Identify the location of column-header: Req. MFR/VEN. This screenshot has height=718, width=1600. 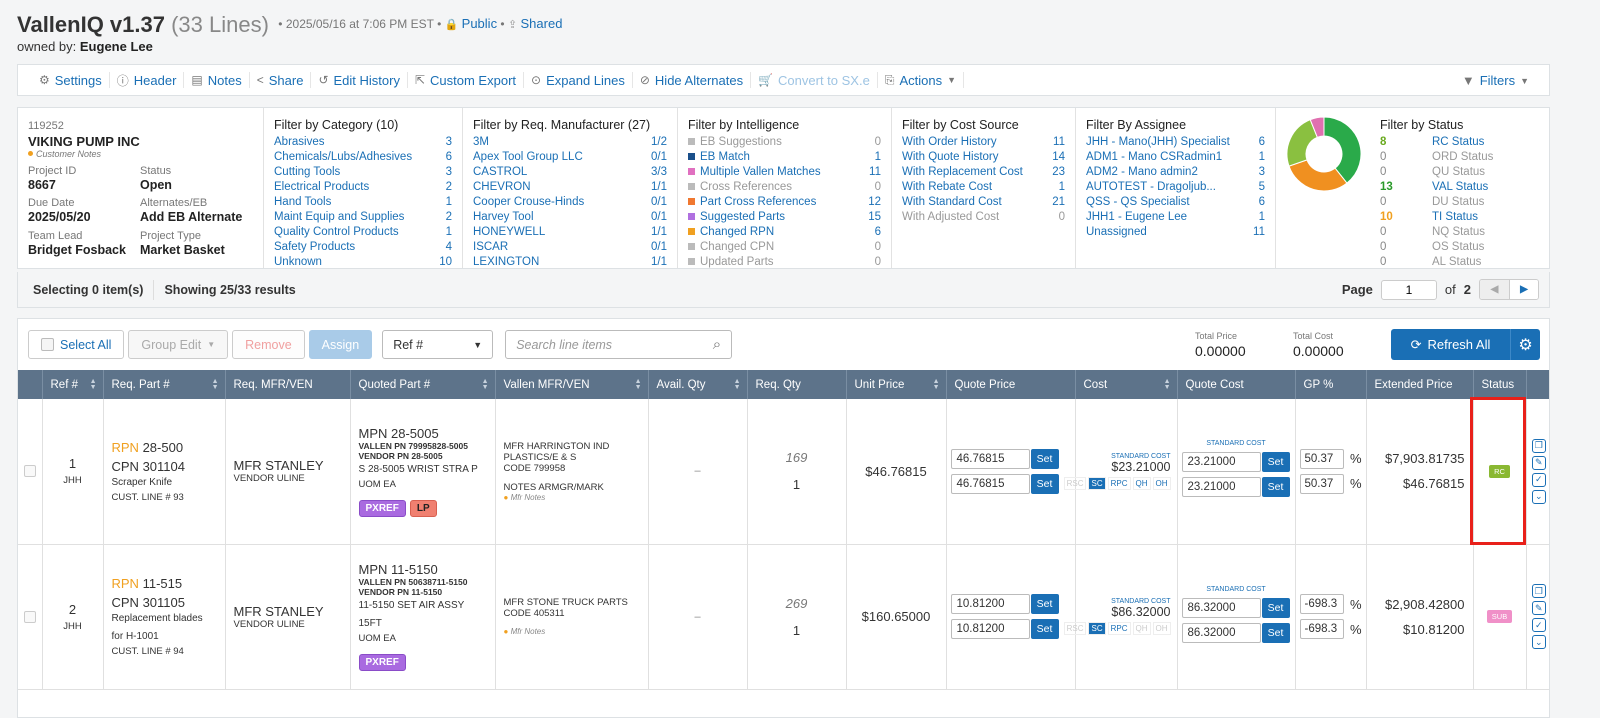
(288, 384).